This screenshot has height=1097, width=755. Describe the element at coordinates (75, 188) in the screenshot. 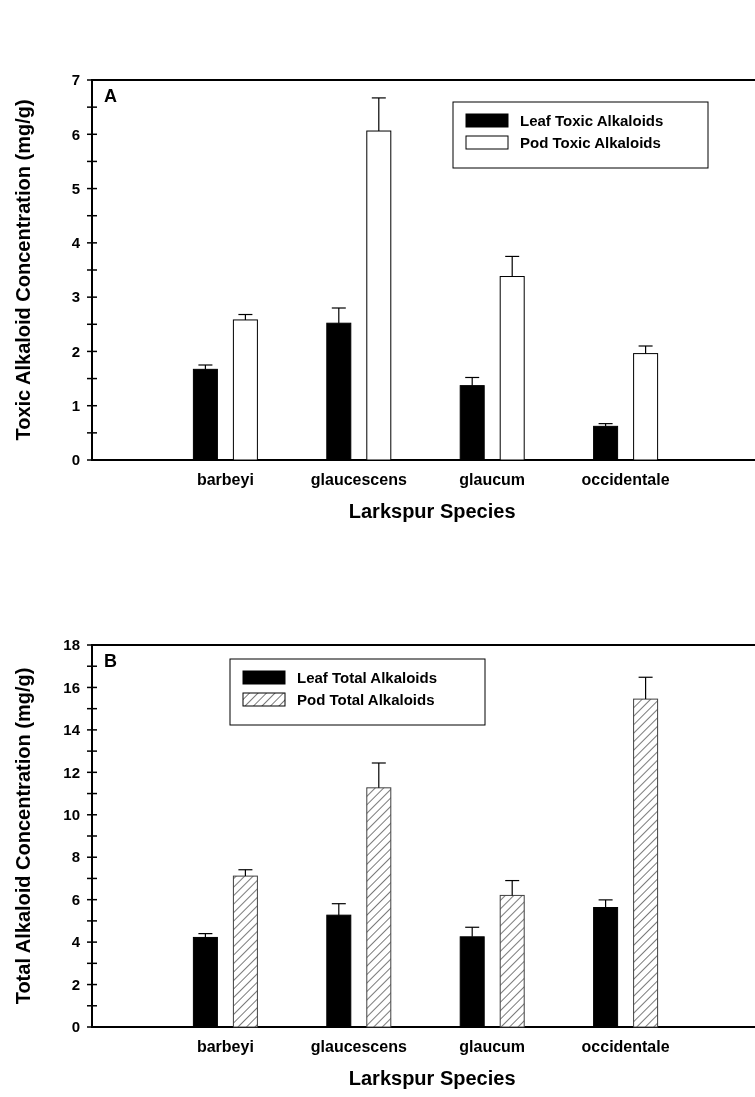

I see `y-tick-label: 5` at that location.